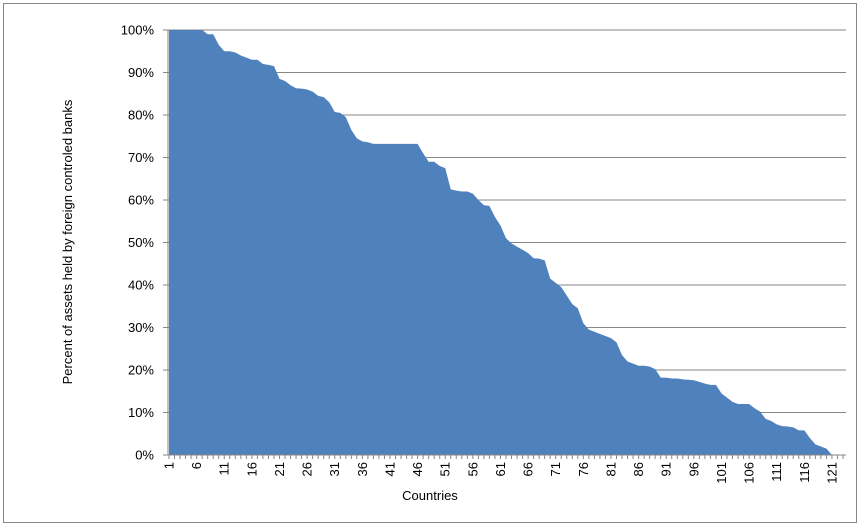  Describe the element at coordinates (417, 469) in the screenshot. I see `x-tick-label: 46` at that location.